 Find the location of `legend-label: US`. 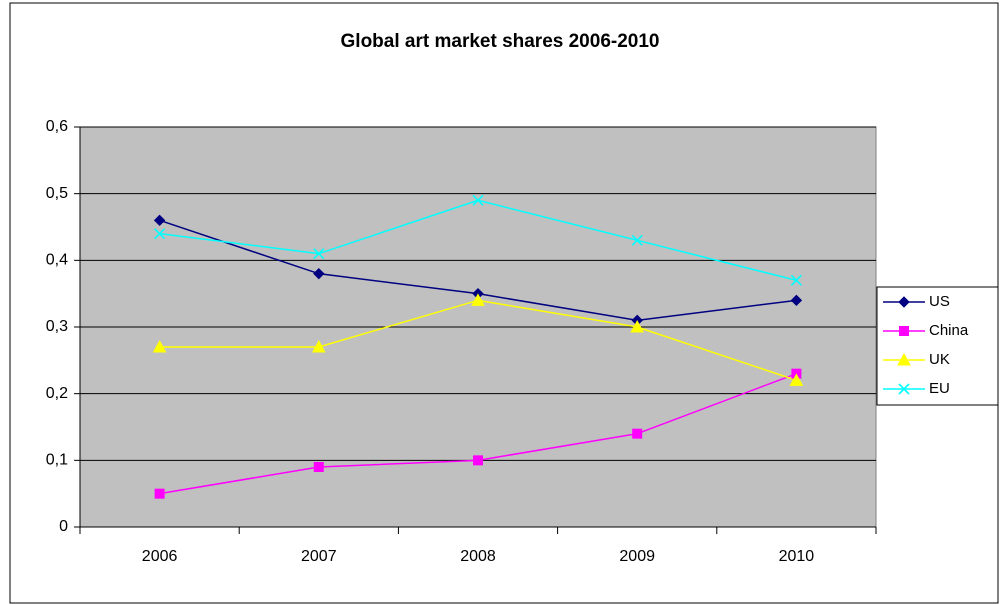

legend-label: US is located at coordinates (939, 301).